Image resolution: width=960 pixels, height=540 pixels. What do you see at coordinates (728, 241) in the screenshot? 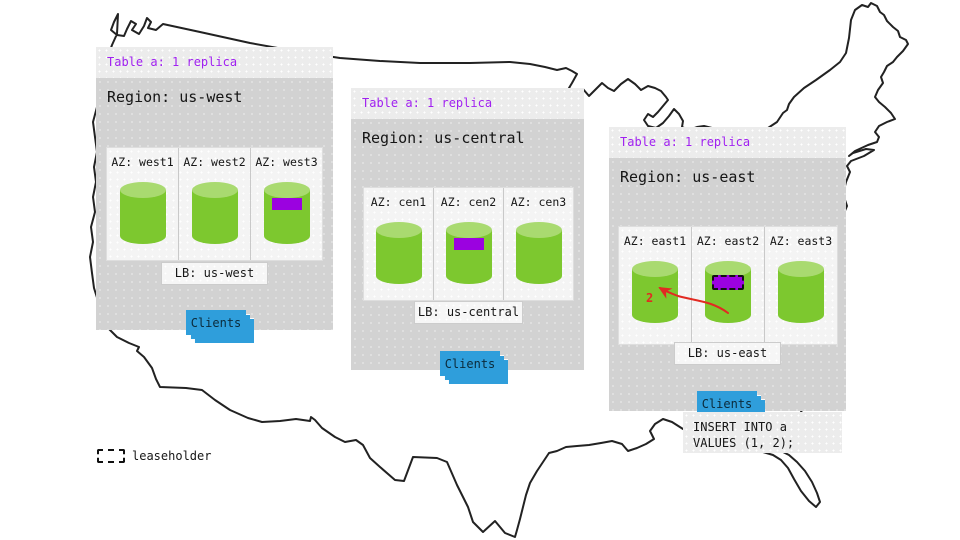
I see `az-label: AZ: east2` at bounding box center [728, 241].